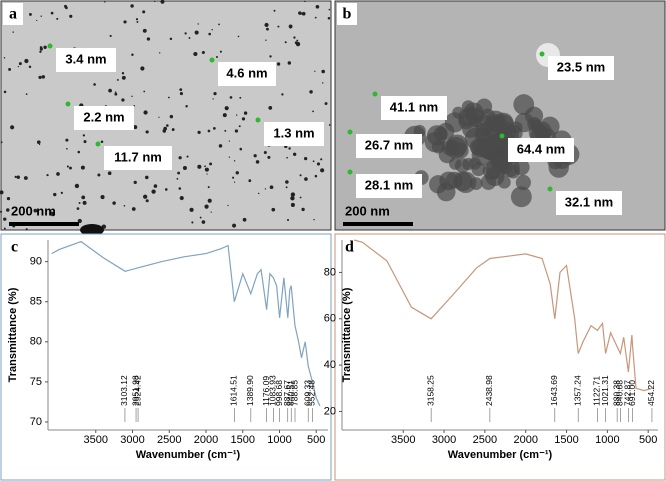  I want to click on annotation: 64.4 nm, so click(541, 148).